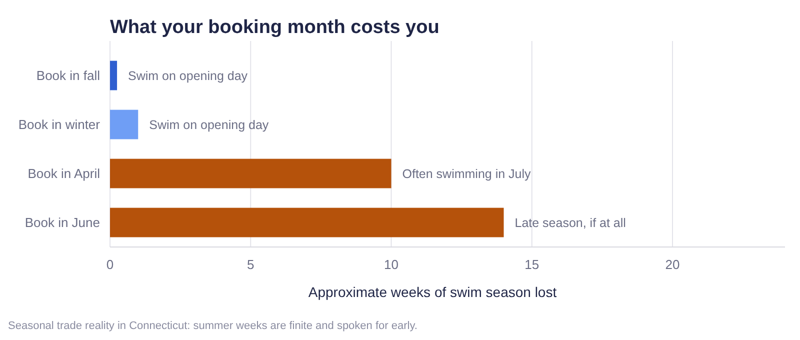 Image resolution: width=800 pixels, height=340 pixels. Describe the element at coordinates (275, 27) in the screenshot. I see `chart-title: What your booking month costs you` at that location.